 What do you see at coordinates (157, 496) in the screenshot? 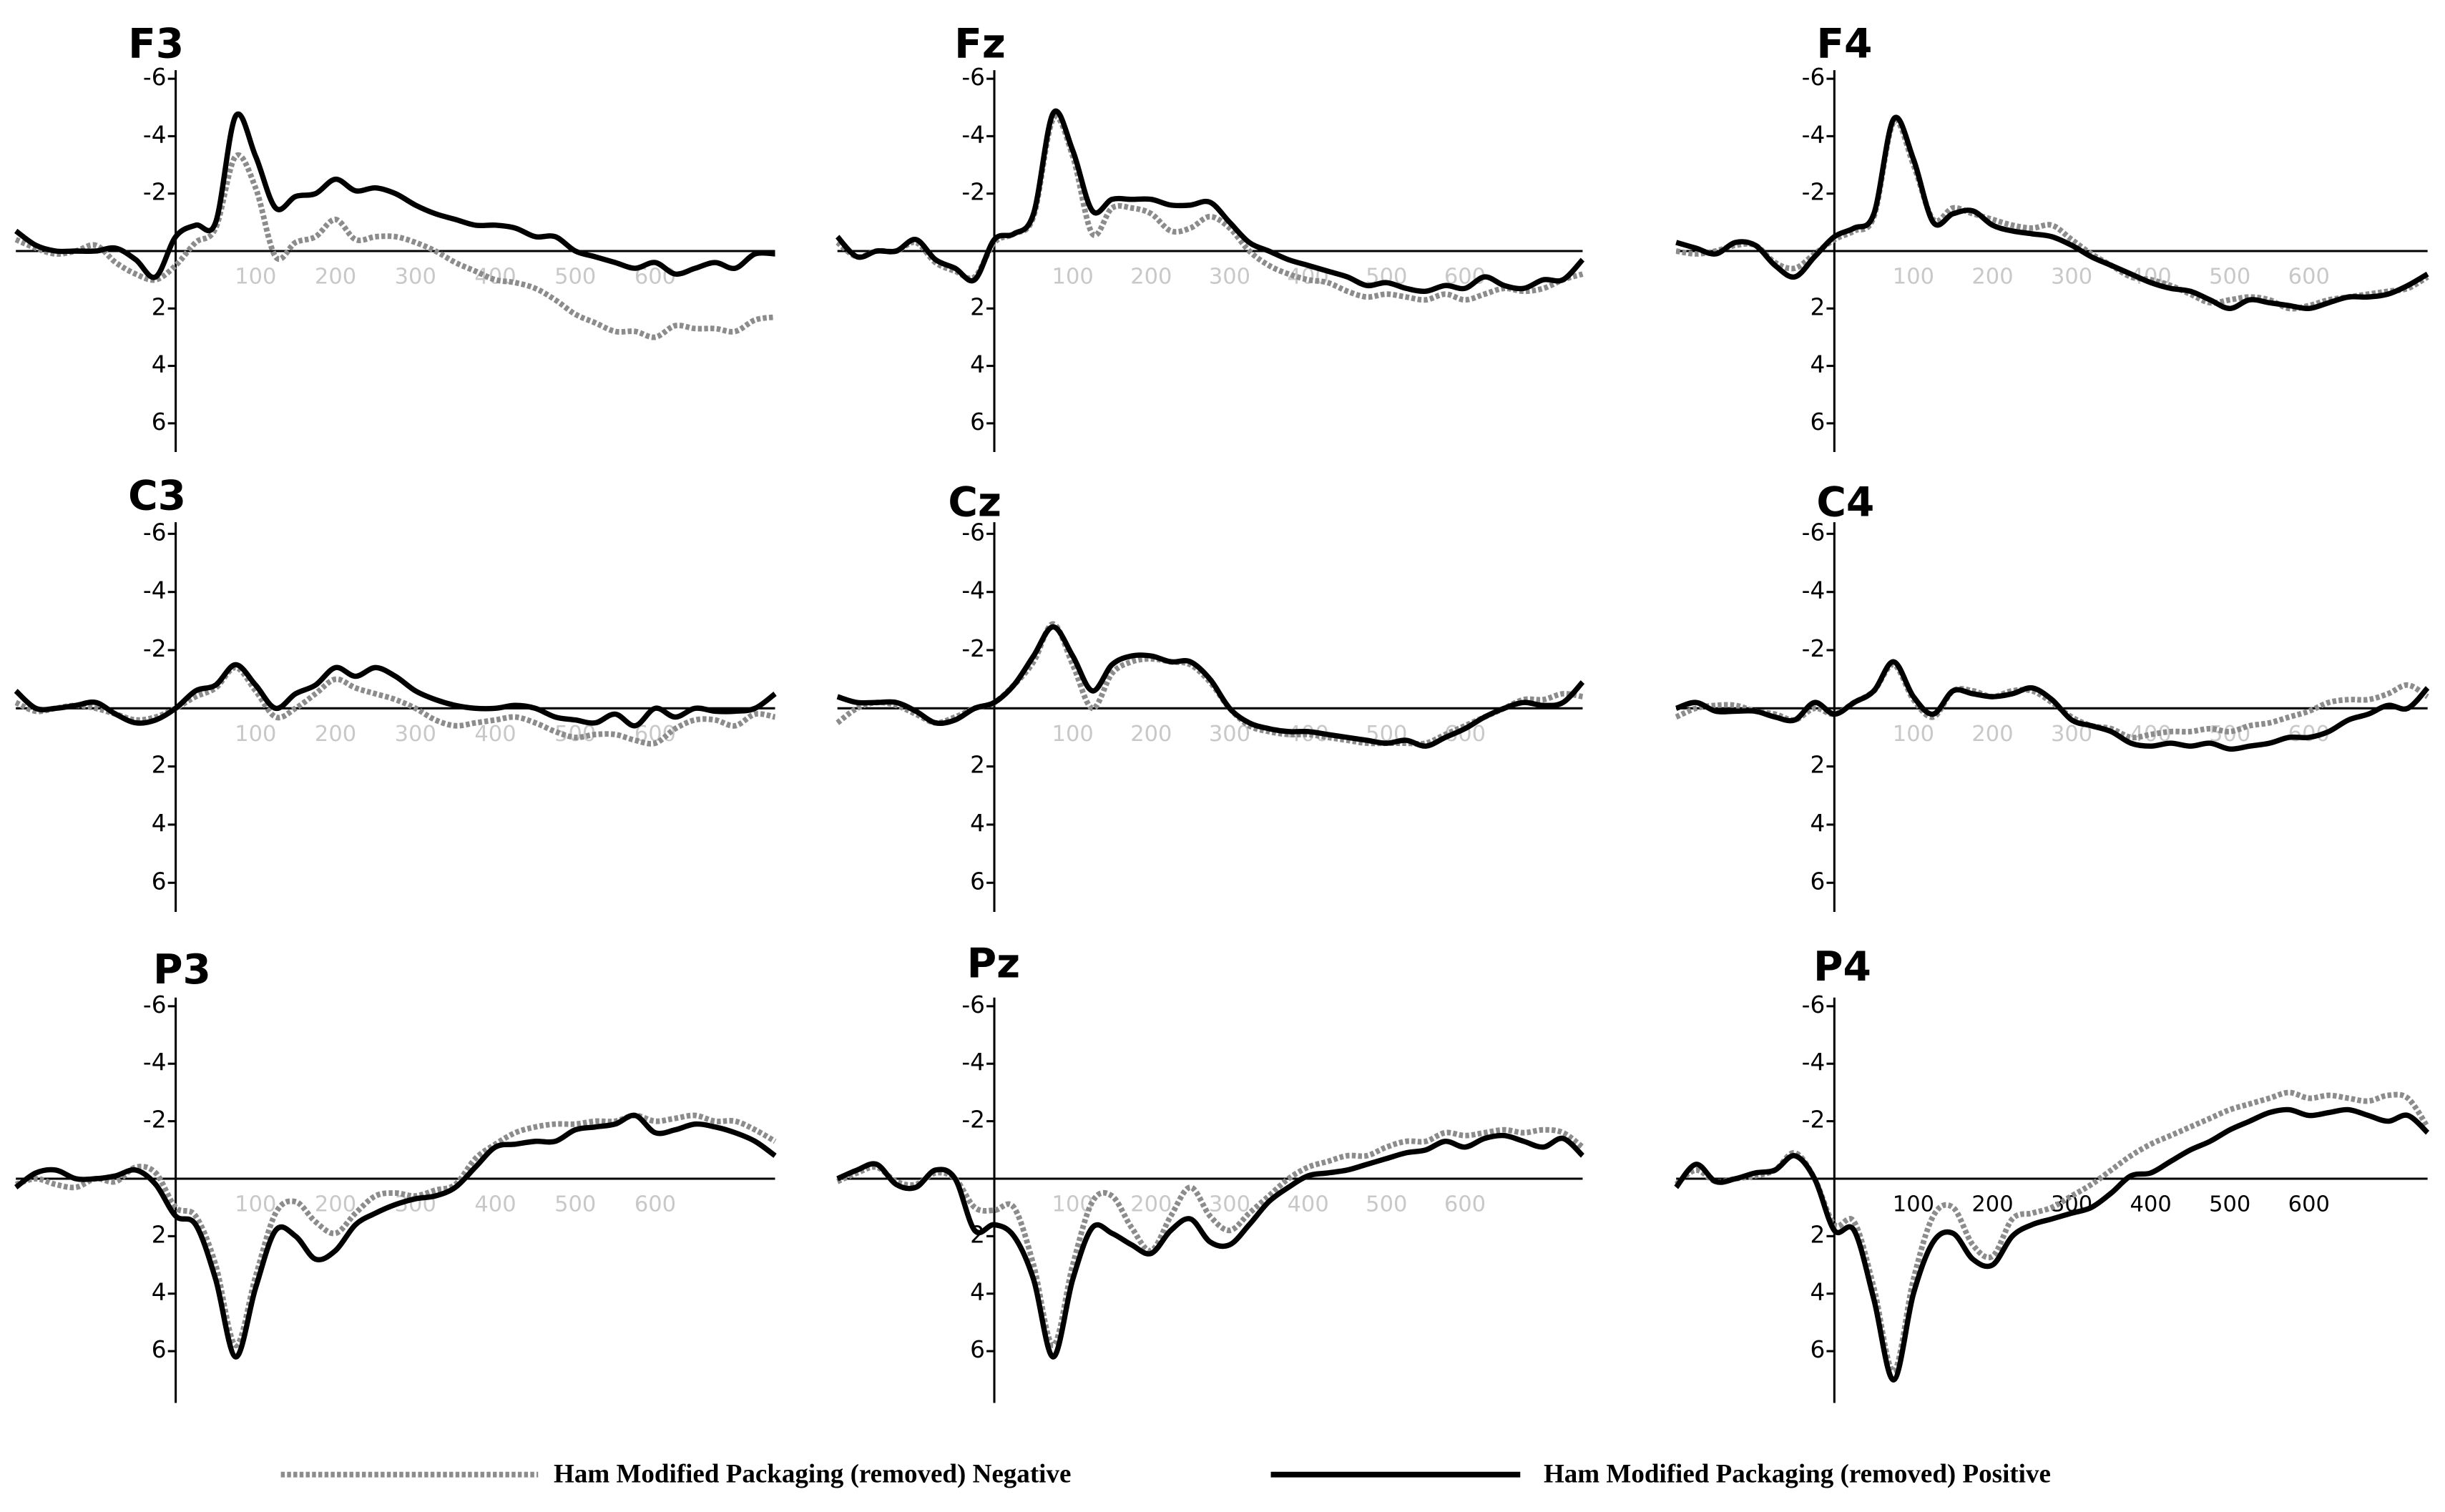
I see `panel-title: C3` at bounding box center [157, 496].